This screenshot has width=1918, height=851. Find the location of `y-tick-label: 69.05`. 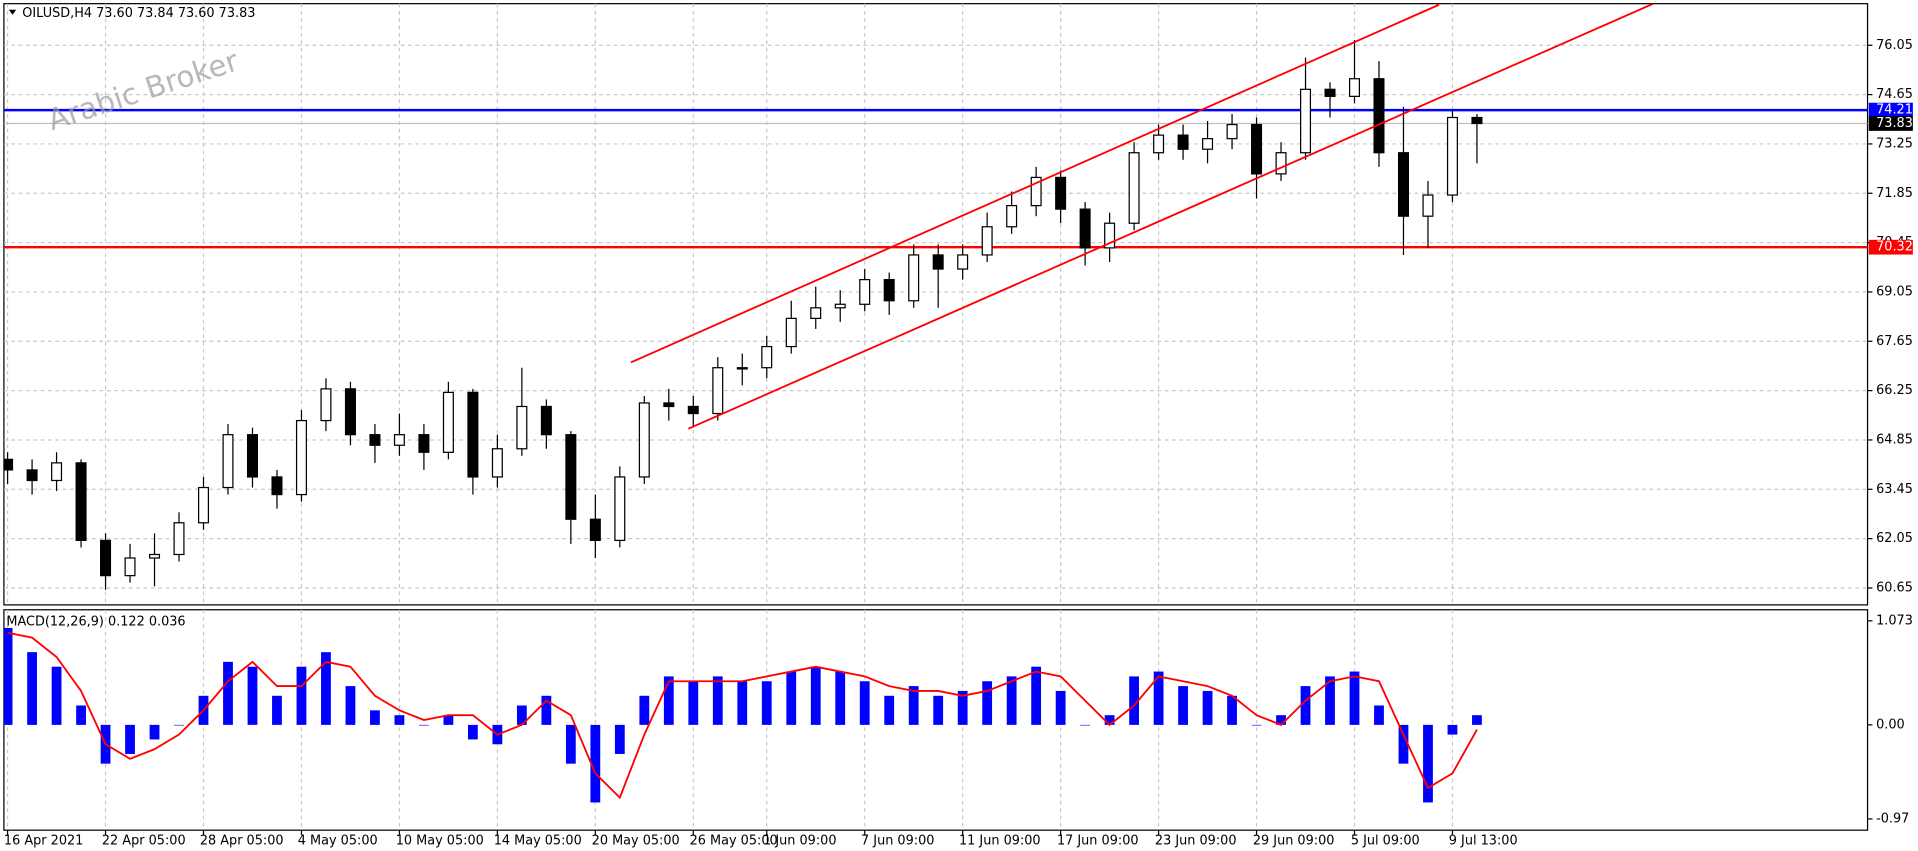

y-tick-label: 69.05 is located at coordinates (1894, 291).